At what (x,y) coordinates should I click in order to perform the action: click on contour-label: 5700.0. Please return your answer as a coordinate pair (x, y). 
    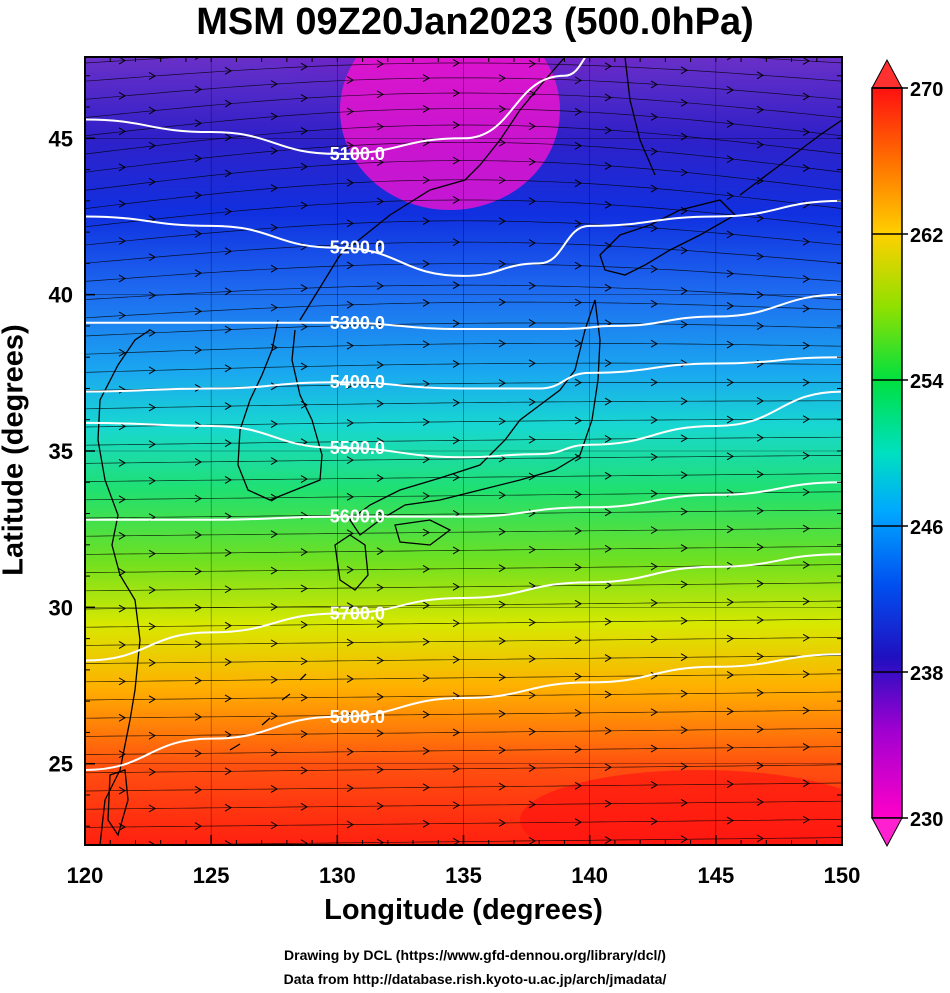
    Looking at the image, I should click on (357, 614).